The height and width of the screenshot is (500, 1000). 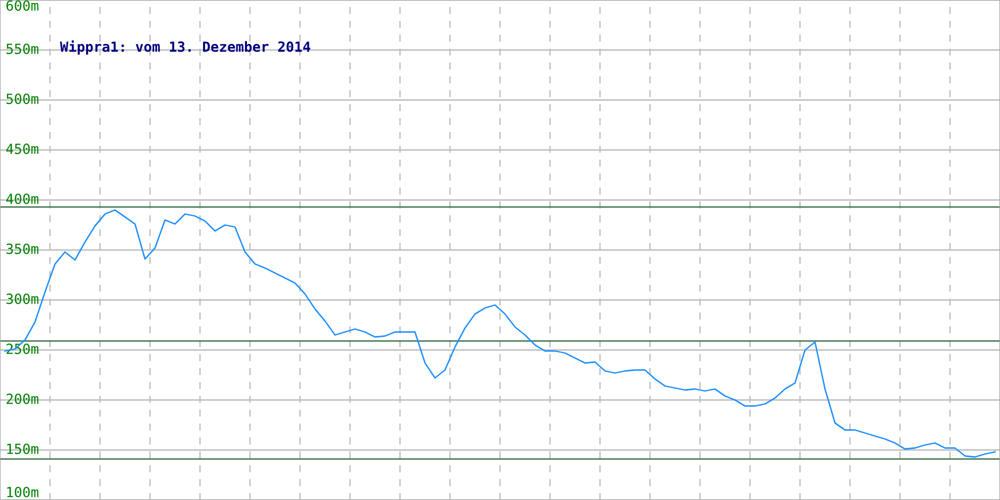 What do you see at coordinates (22, 399) in the screenshot?
I see `y-tick-label: 200m` at bounding box center [22, 399].